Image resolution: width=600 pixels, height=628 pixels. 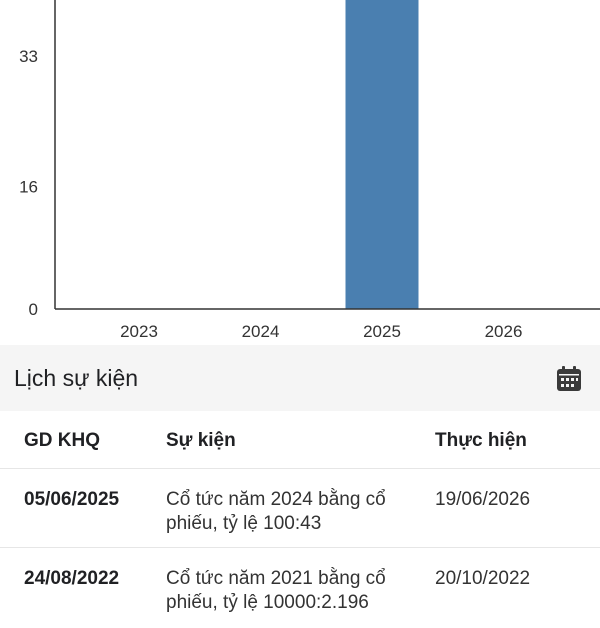 What do you see at coordinates (28, 56) in the screenshot?
I see `y-tick-label: 33` at bounding box center [28, 56].